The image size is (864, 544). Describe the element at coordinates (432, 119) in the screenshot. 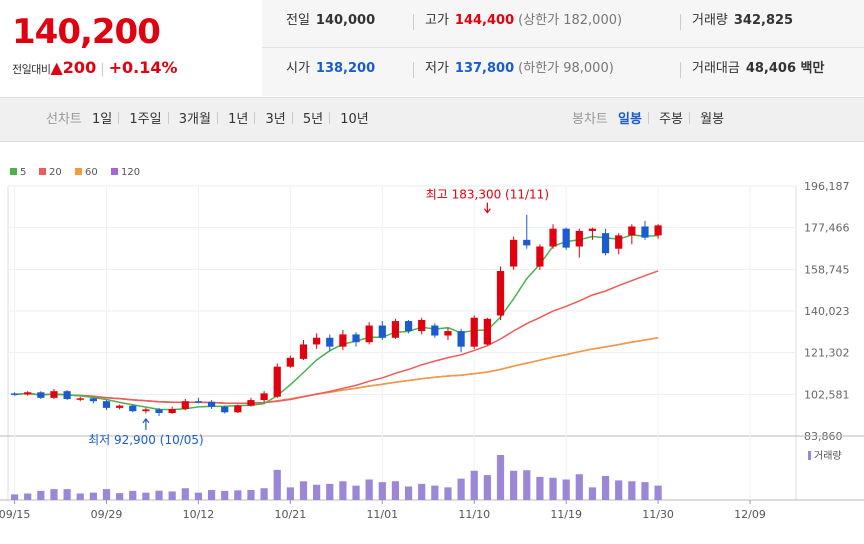

I see `chart-toolbar: 선차트 1일 1주일 3개월 1년 3년 5년 10년 봉차트 일봉 주봉 월봉` at that location.